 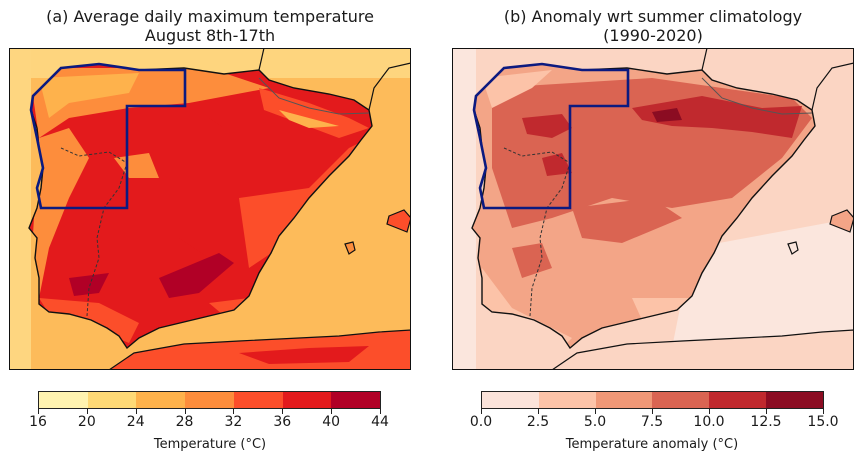 What do you see at coordinates (652, 444) in the screenshot?
I see `colorbar-anomaly-label: Temperature anomaly (°C)` at bounding box center [652, 444].